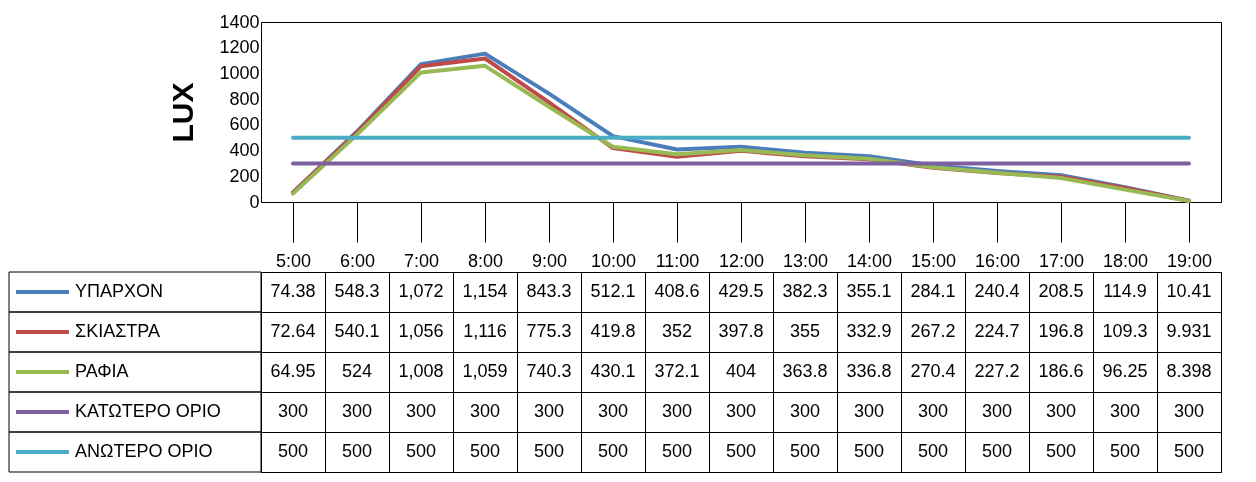  Describe the element at coordinates (549, 331) in the screenshot. I see `data-label: 775.3` at that location.